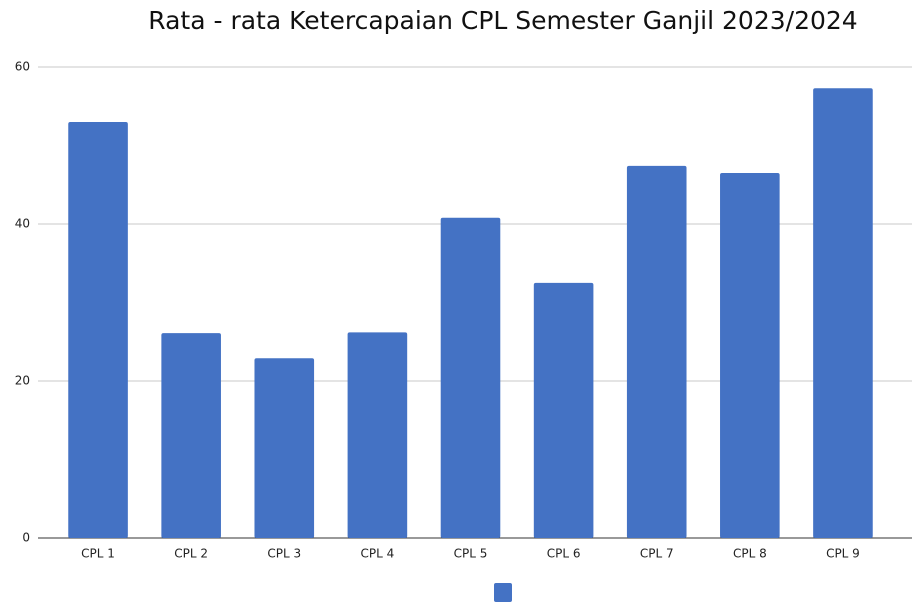  I want to click on x-tick-label: CPL 9, so click(843, 554).